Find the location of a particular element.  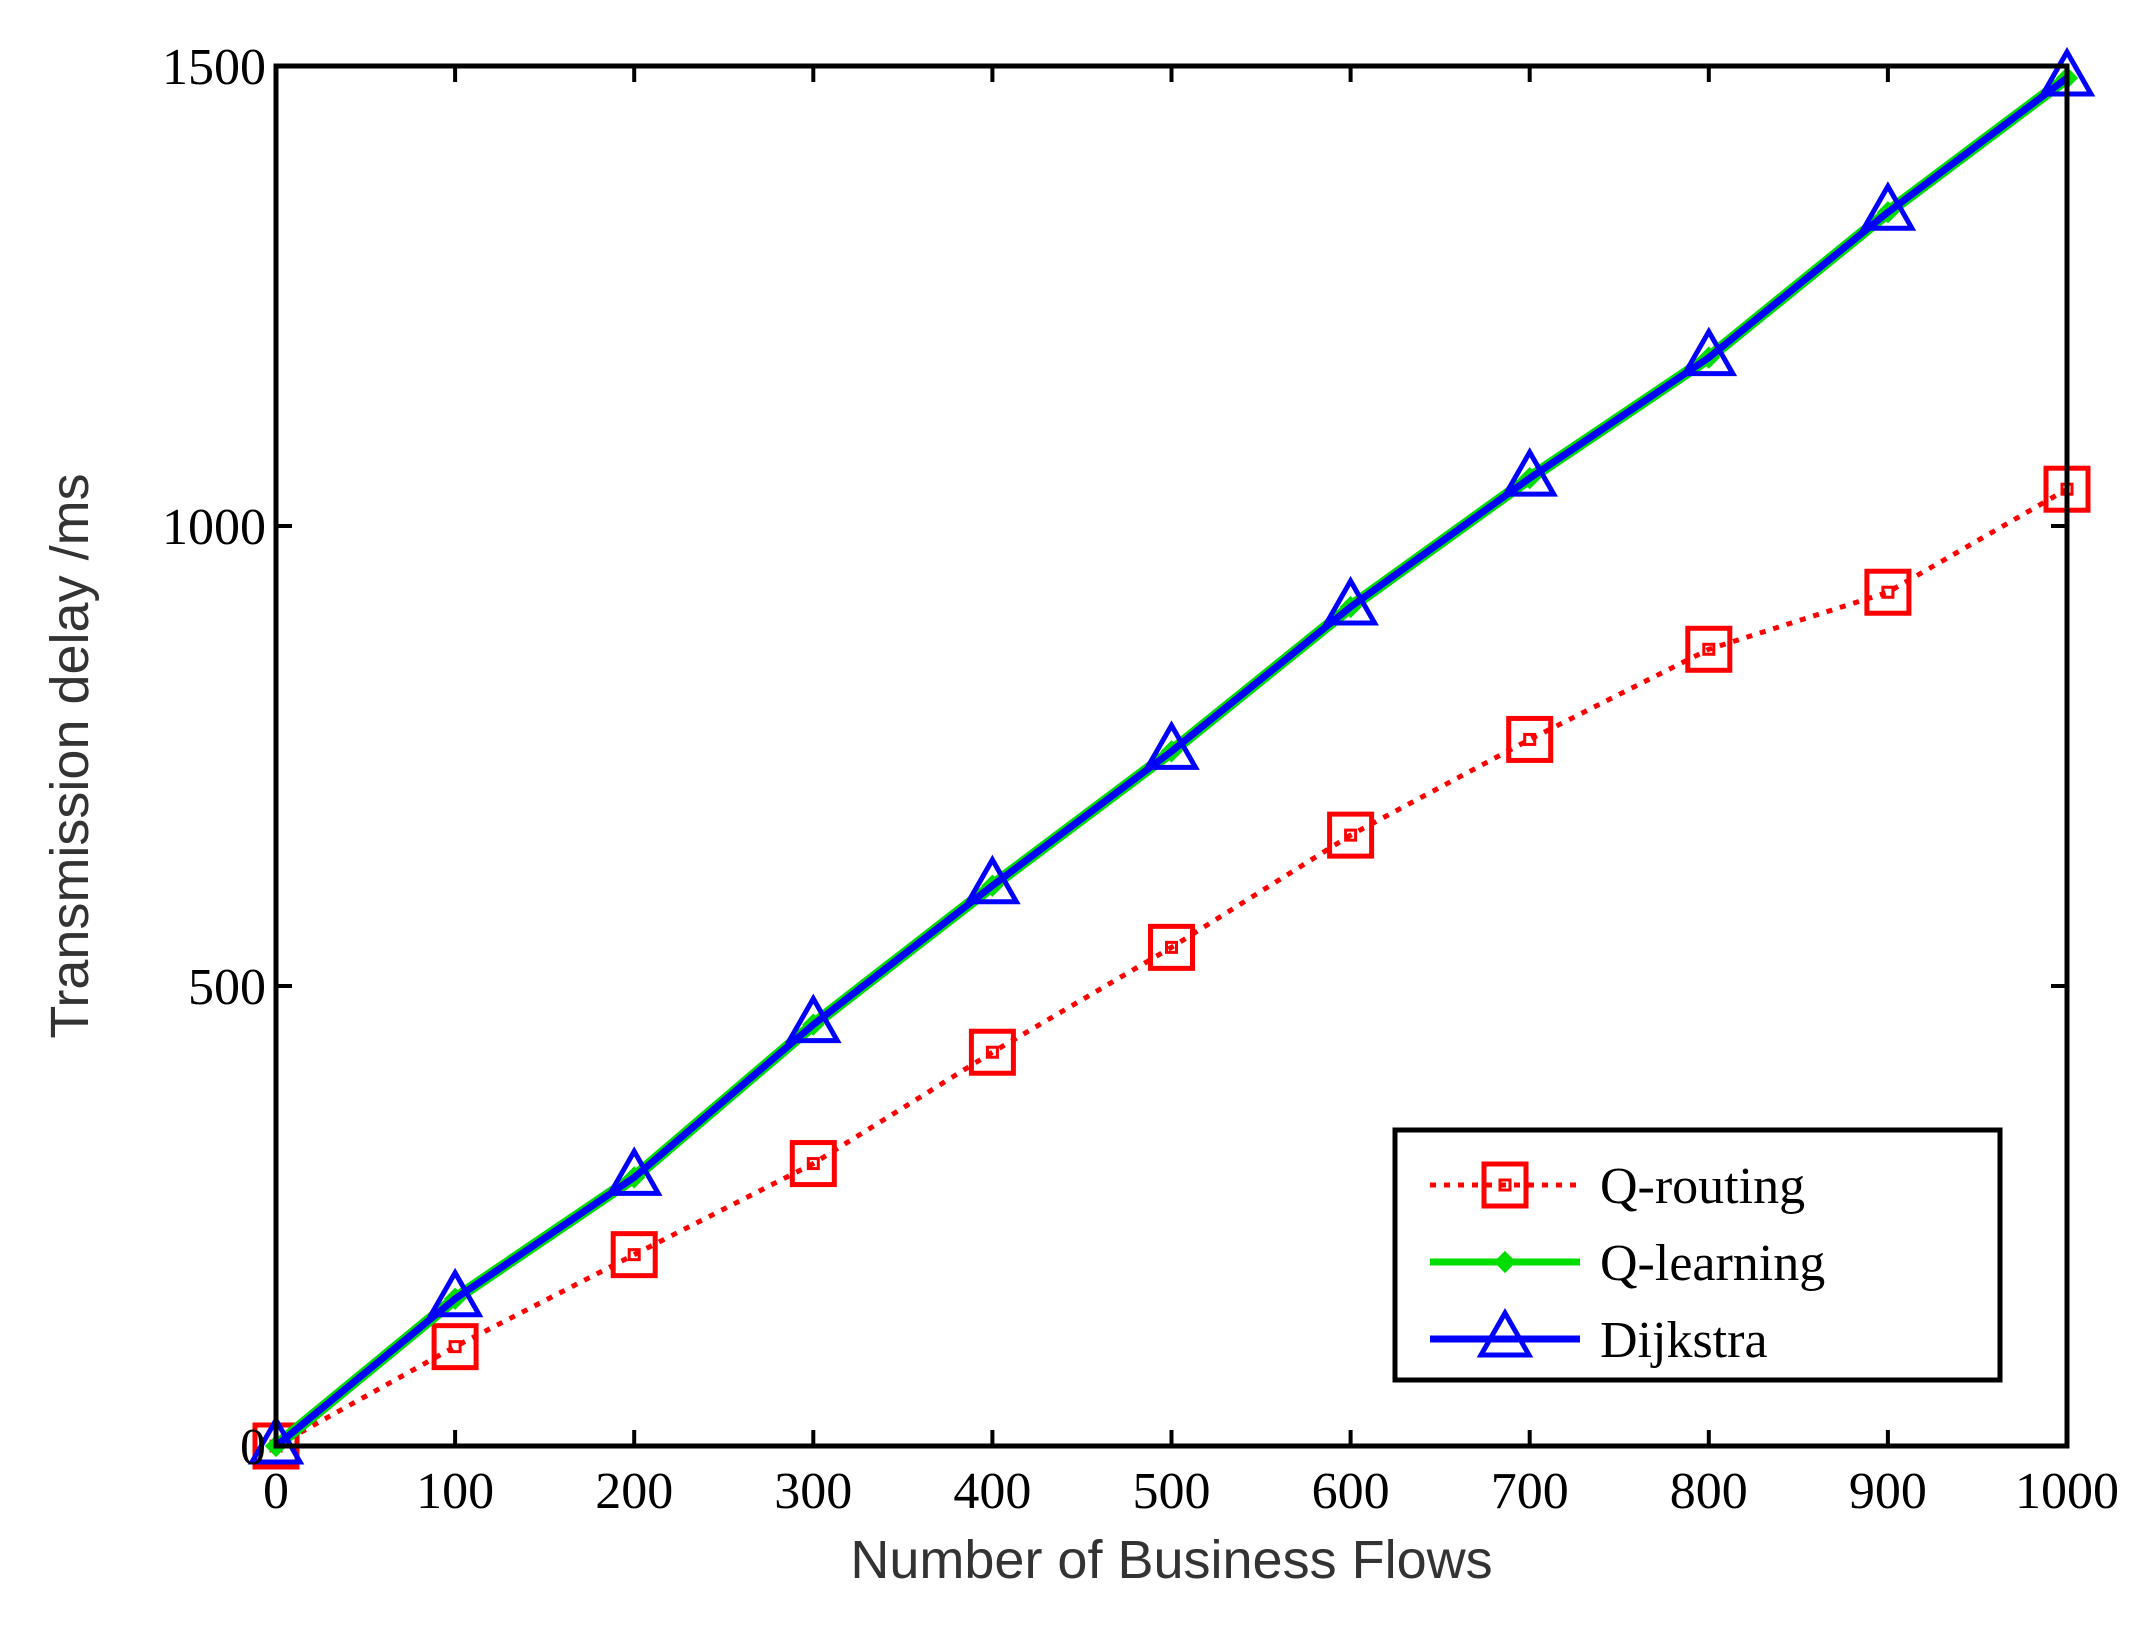

x-tick-label: 1000 is located at coordinates (2067, 1491).